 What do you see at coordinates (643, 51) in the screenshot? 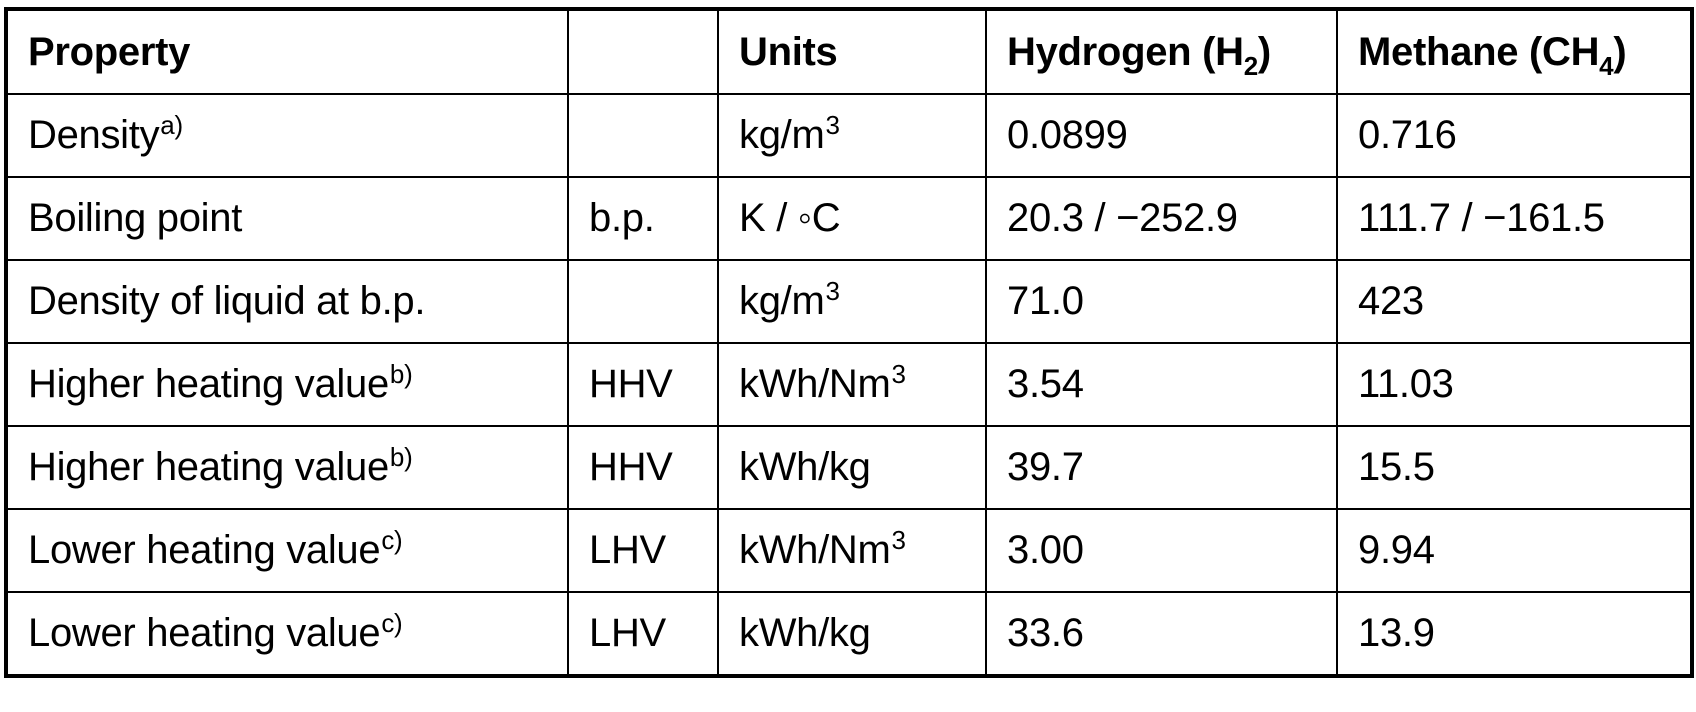
I see `header-abbreviation` at bounding box center [643, 51].